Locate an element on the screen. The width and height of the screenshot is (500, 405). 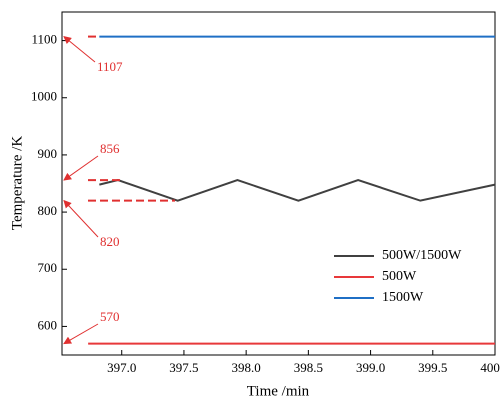
x-tick-label: 397.5 is located at coordinates (183, 367).